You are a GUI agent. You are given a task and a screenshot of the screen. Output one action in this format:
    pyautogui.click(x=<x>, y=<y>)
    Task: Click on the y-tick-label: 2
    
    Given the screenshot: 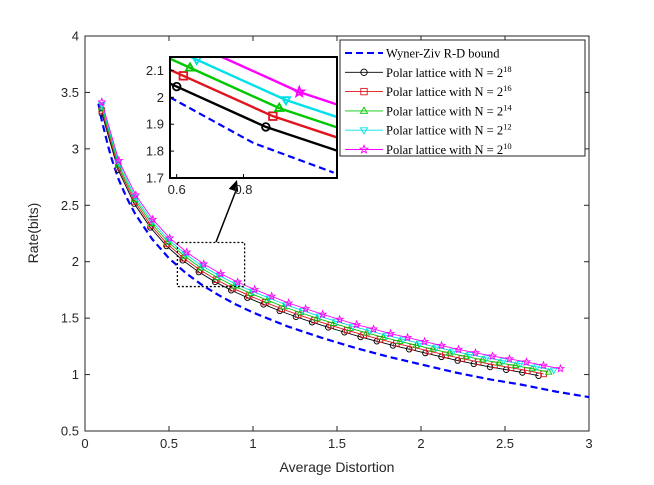 What is the action you would take?
    pyautogui.click(x=75, y=261)
    